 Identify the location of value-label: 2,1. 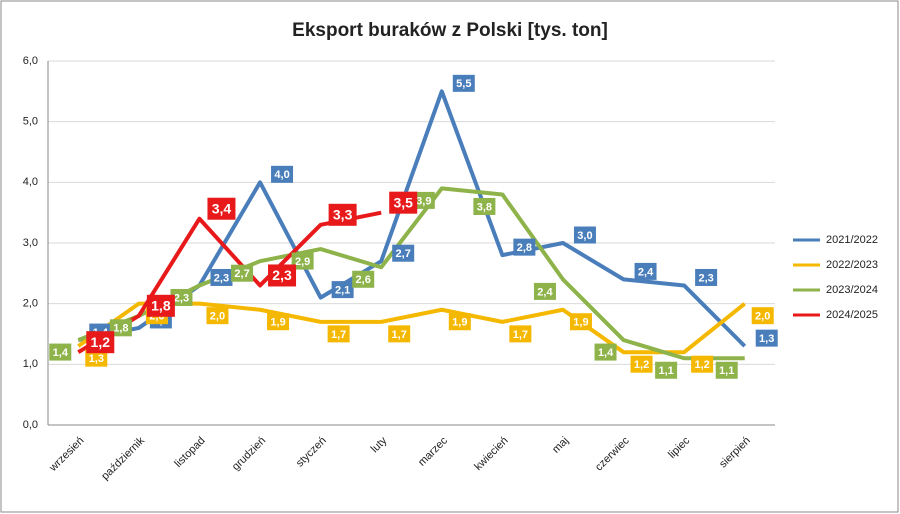
(342, 291).